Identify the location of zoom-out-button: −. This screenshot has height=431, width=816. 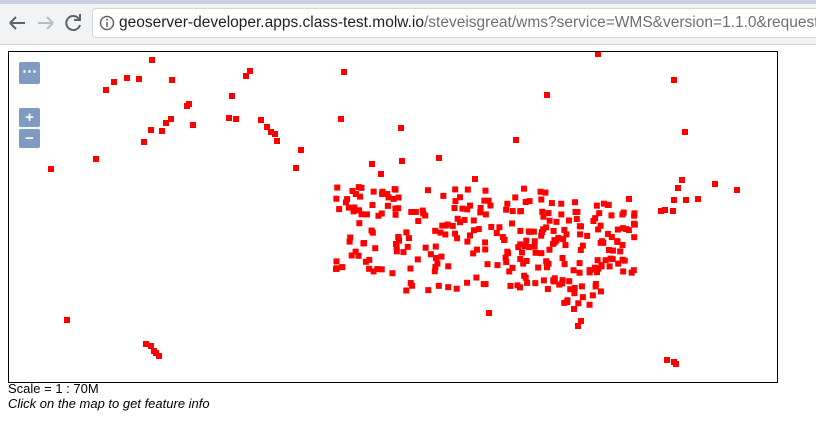
(29, 138).